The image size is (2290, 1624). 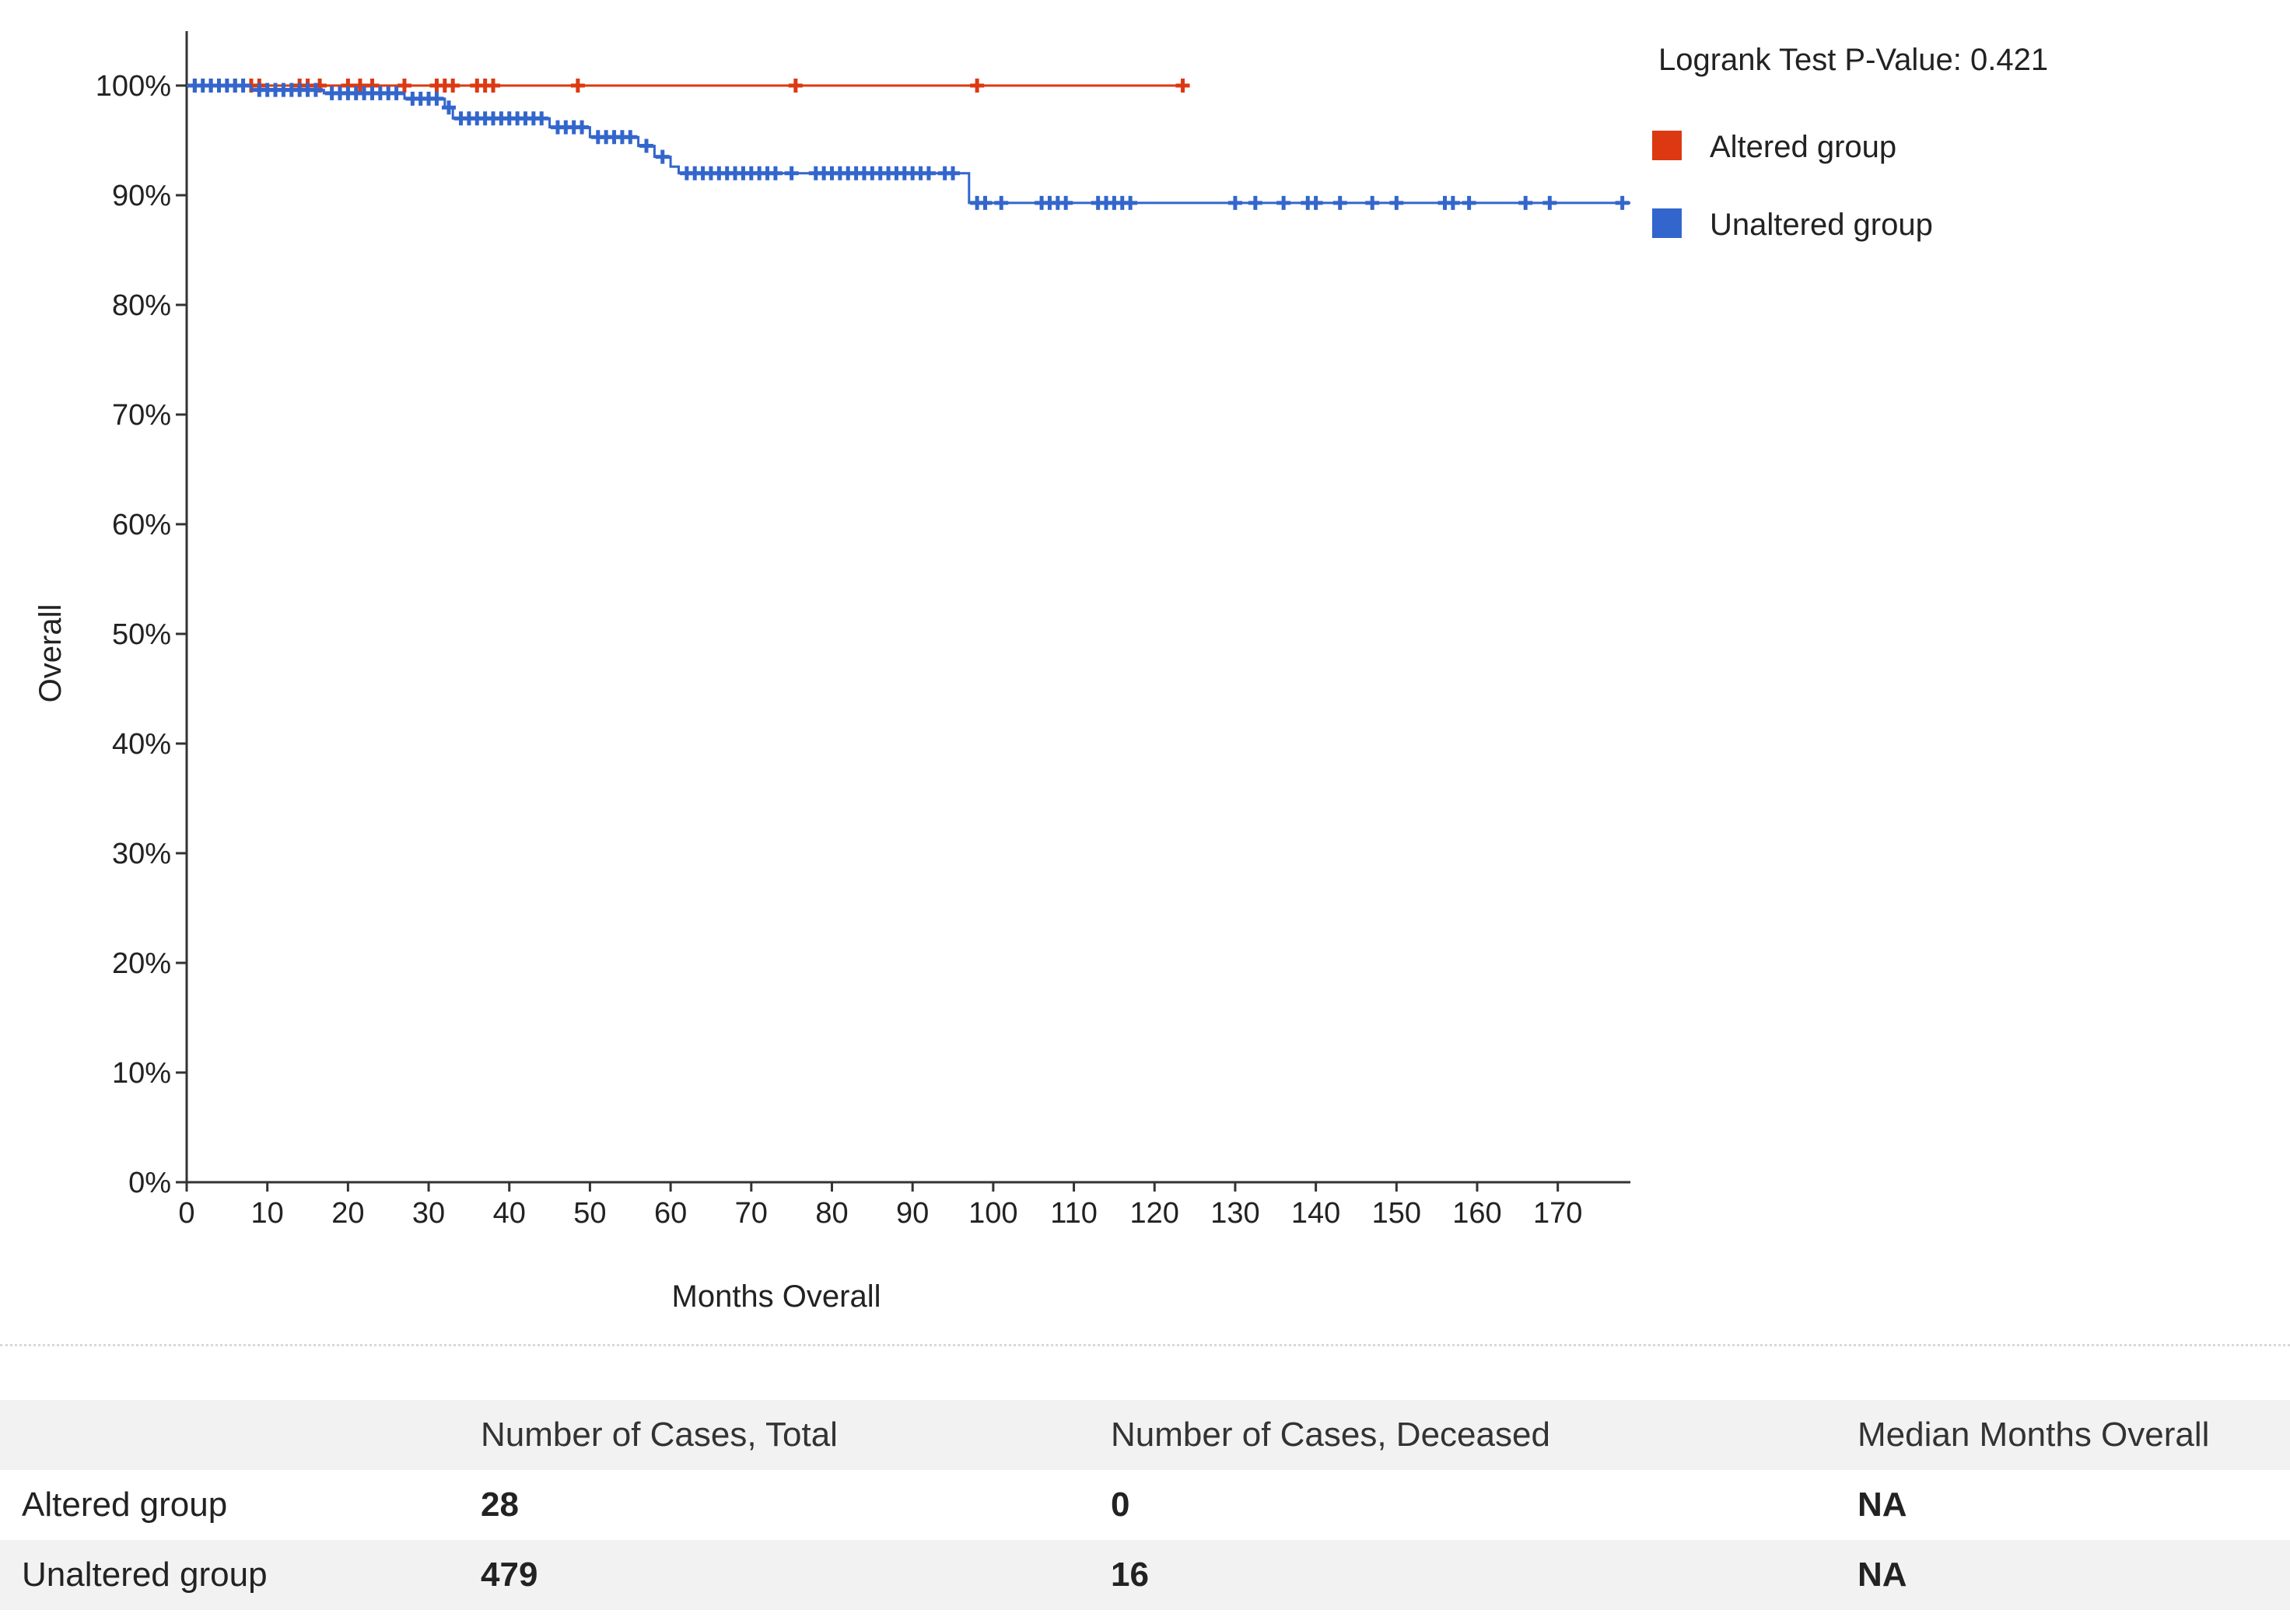 What do you see at coordinates (1853, 60) in the screenshot?
I see `logrank-pvalue: Logrank Test P-Value: 0.421` at bounding box center [1853, 60].